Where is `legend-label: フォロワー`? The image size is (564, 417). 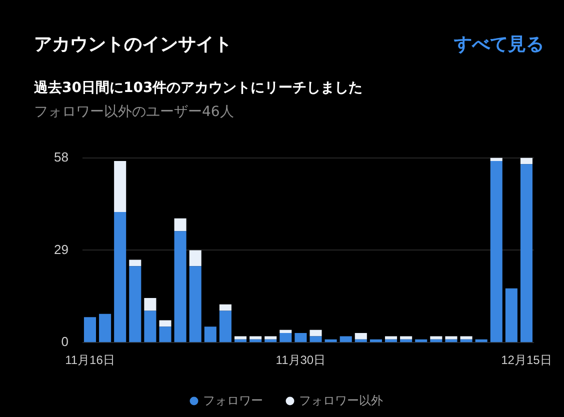
legend-label: フォロワー is located at coordinates (233, 400).